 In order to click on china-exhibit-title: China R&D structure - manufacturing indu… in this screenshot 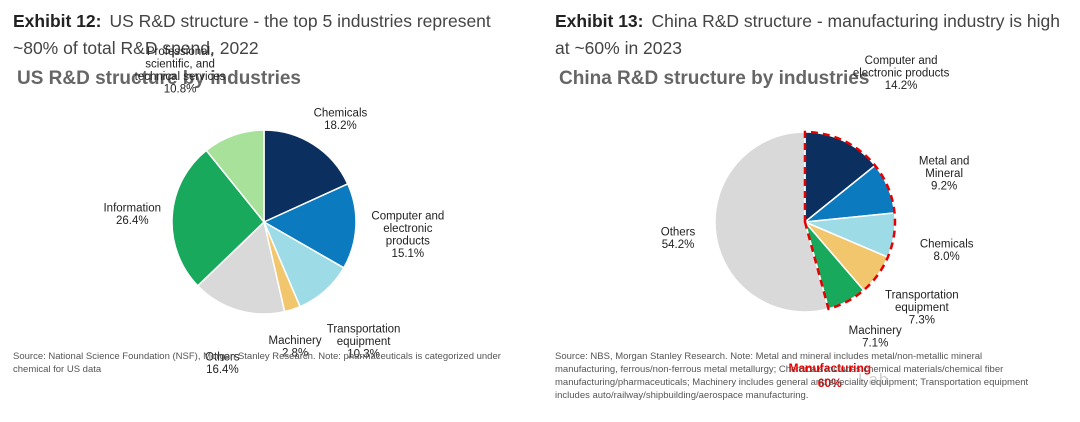, I will do `click(808, 34)`.